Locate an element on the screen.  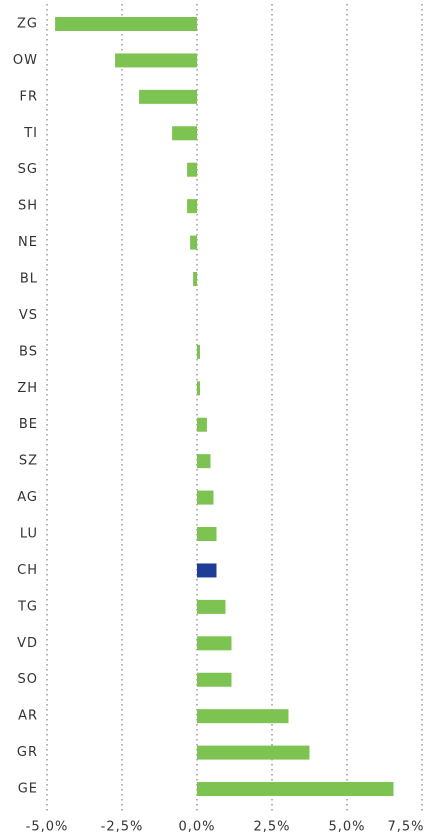
y-tick-label: TG is located at coordinates (27, 606).